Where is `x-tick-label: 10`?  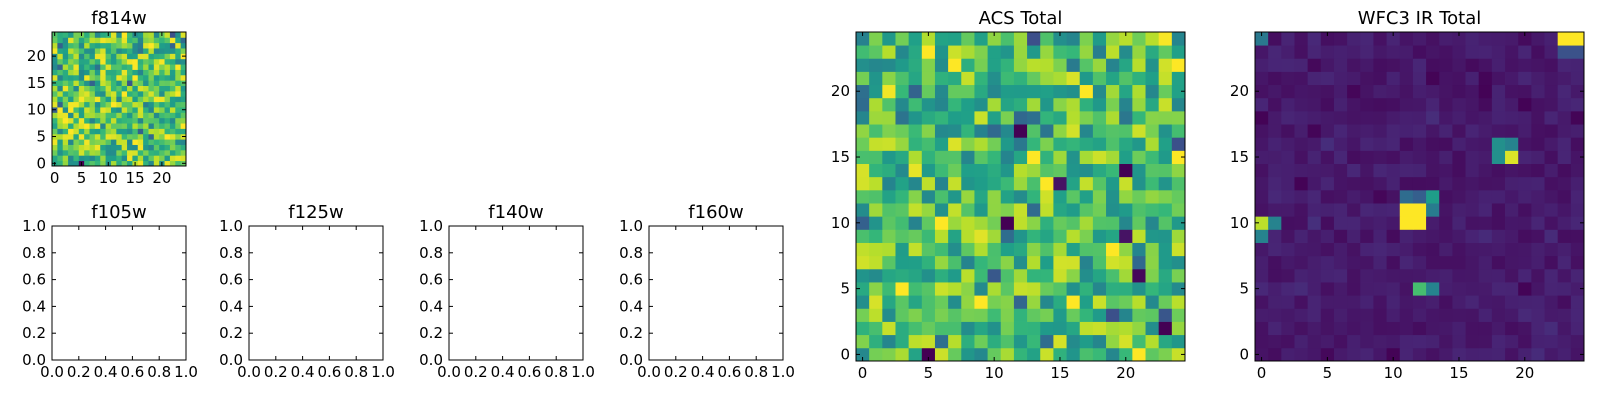 x-tick-label: 10 is located at coordinates (994, 373).